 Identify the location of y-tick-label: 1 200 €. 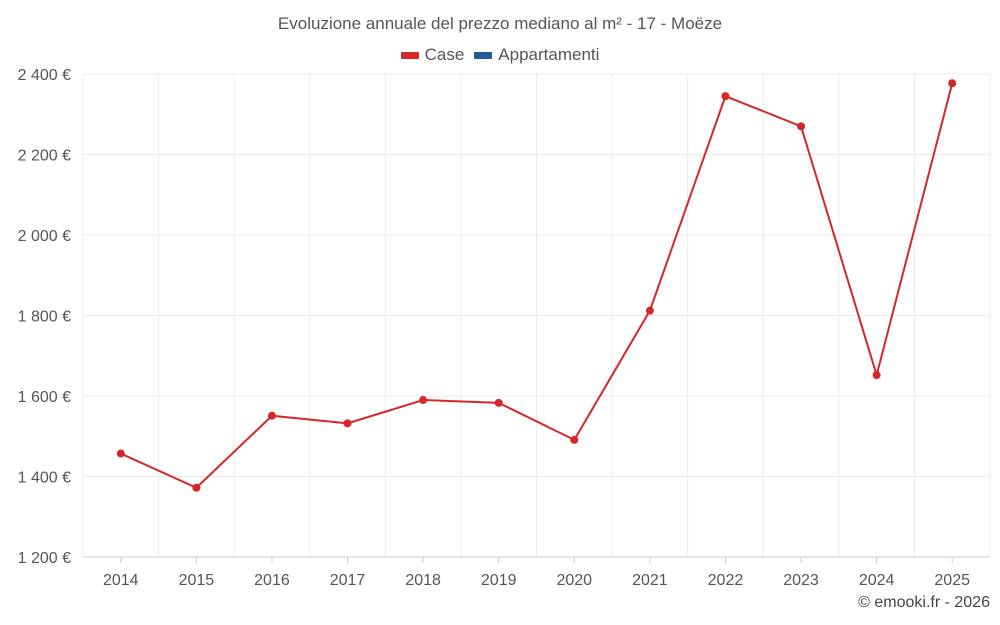
(44, 558).